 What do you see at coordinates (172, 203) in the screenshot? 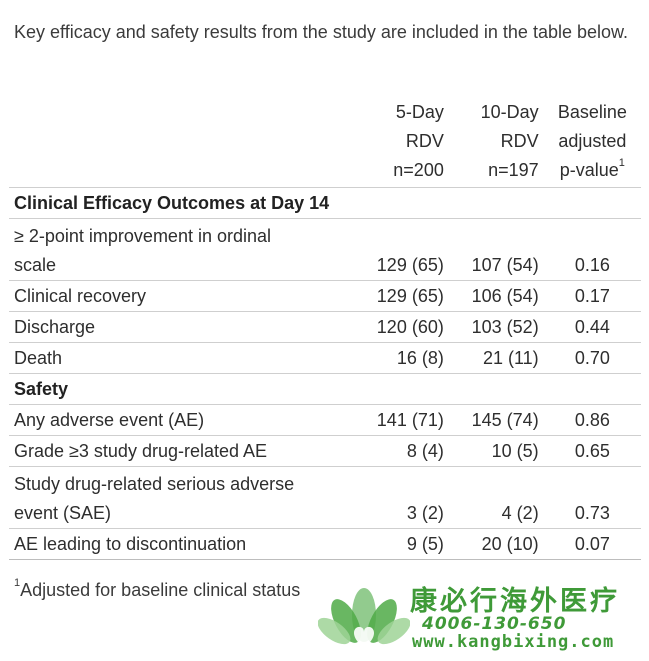
I see `section-title: Clinical Efficacy Outcomes at Day 14` at bounding box center [172, 203].